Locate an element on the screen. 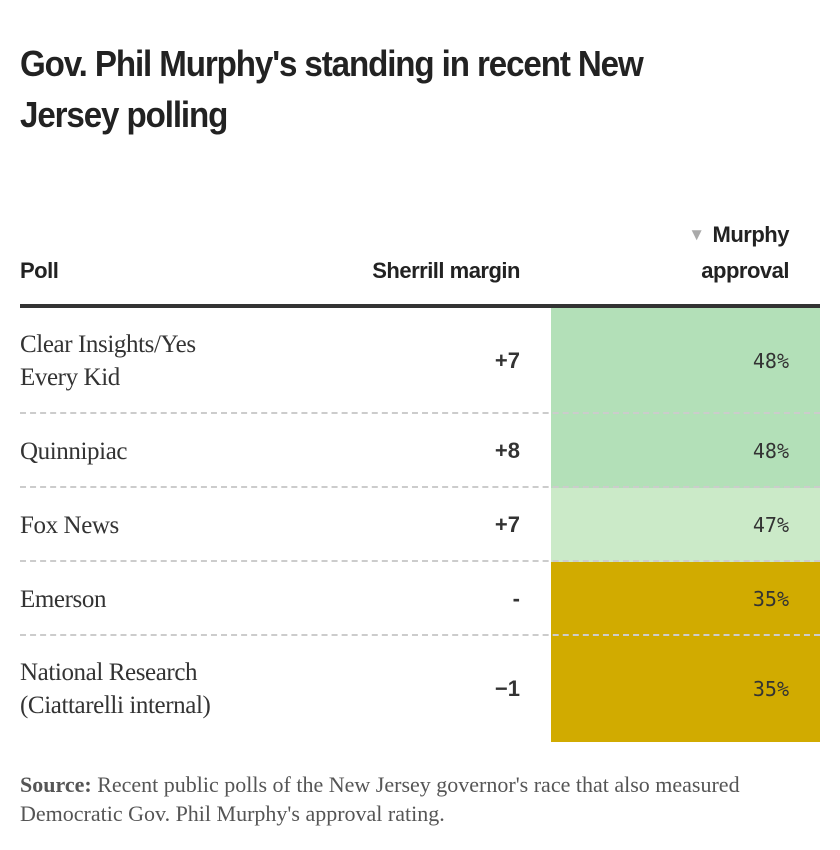 This screenshot has width=840, height=850. poll-name-line1: Quinnipiac is located at coordinates (74, 451).